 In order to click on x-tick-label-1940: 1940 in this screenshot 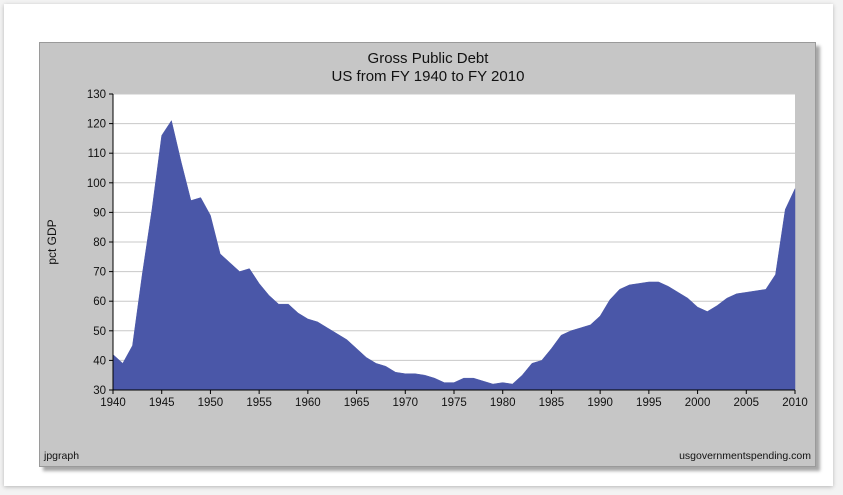, I will do `click(113, 403)`.